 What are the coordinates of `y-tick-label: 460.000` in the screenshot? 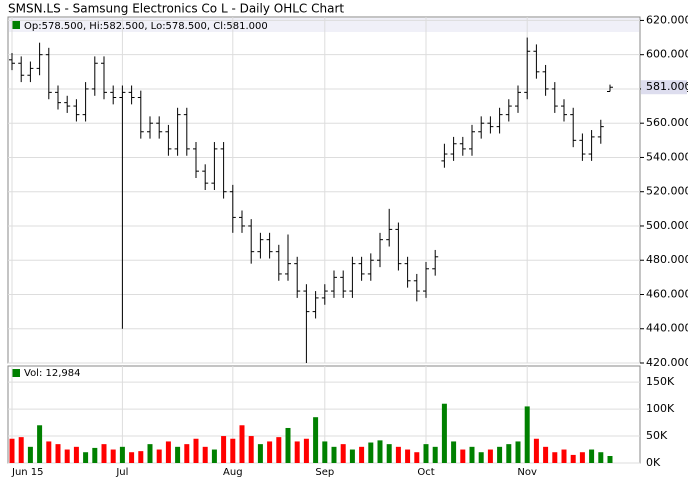 It's located at (667, 293).